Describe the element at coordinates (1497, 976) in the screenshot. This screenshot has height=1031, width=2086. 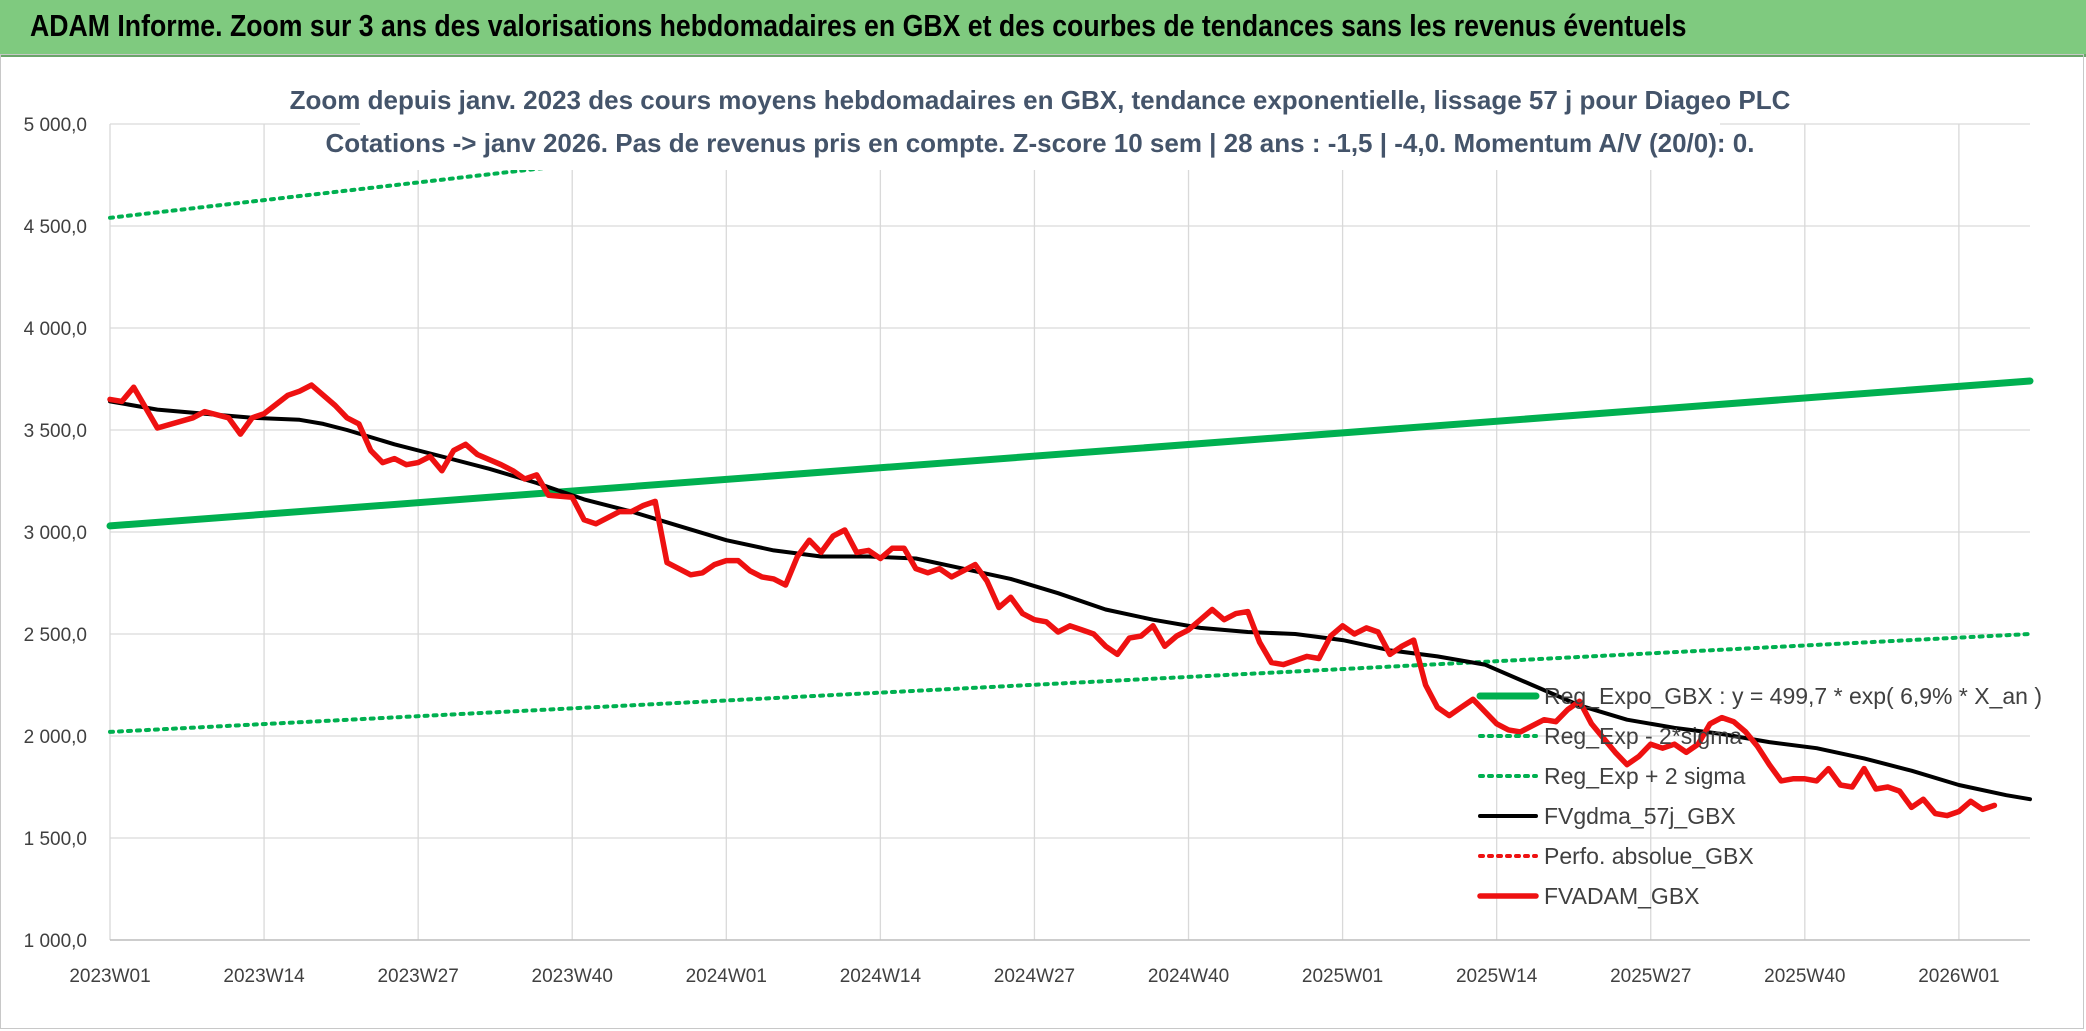
I see `x-tick-label: 2025W14` at that location.